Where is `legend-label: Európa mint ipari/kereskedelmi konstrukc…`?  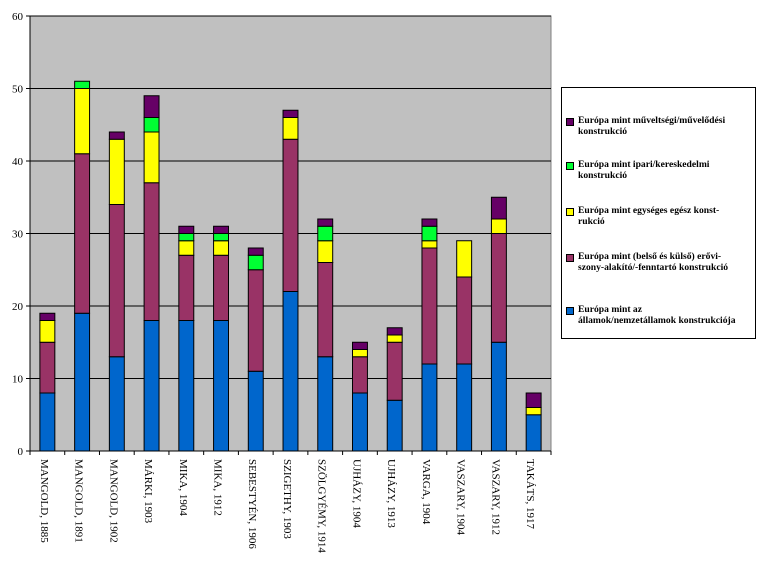
legend-label: Európa mint ipari/kereskedelmi konstrukc… is located at coordinates (644, 170).